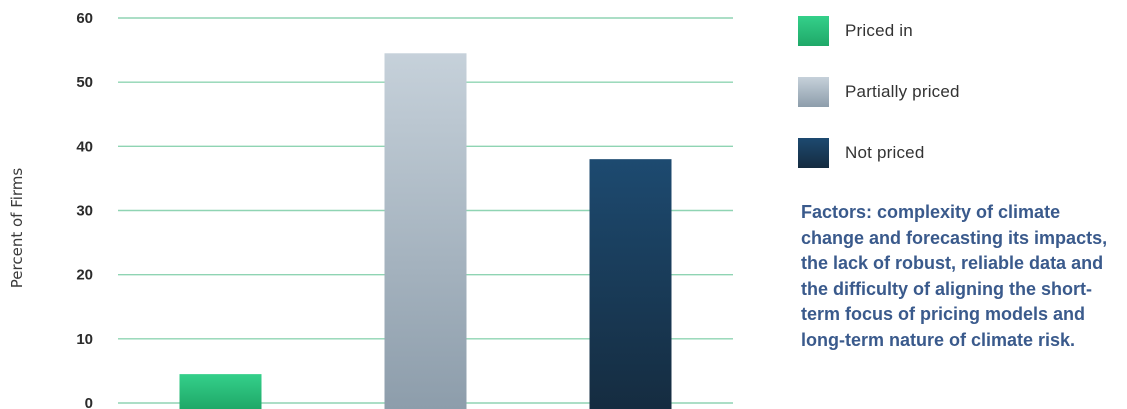 This screenshot has height=409, width=1127. I want to click on bar-partially-priced, so click(425, 231).